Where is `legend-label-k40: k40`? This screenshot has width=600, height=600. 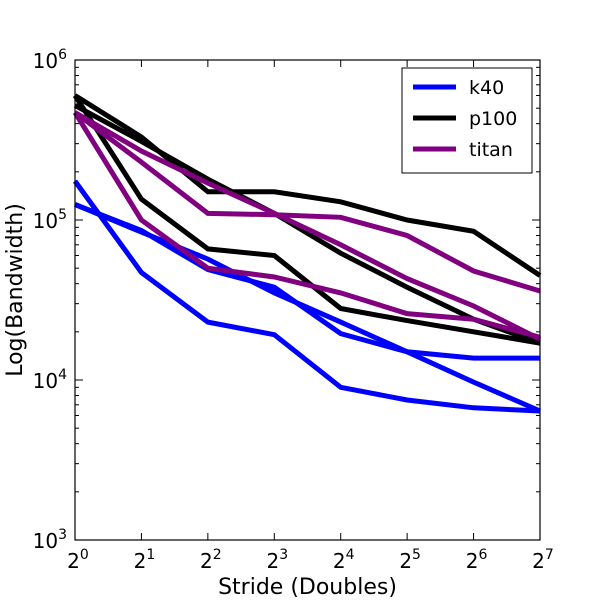
legend-label-k40: k40 is located at coordinates (486, 88).